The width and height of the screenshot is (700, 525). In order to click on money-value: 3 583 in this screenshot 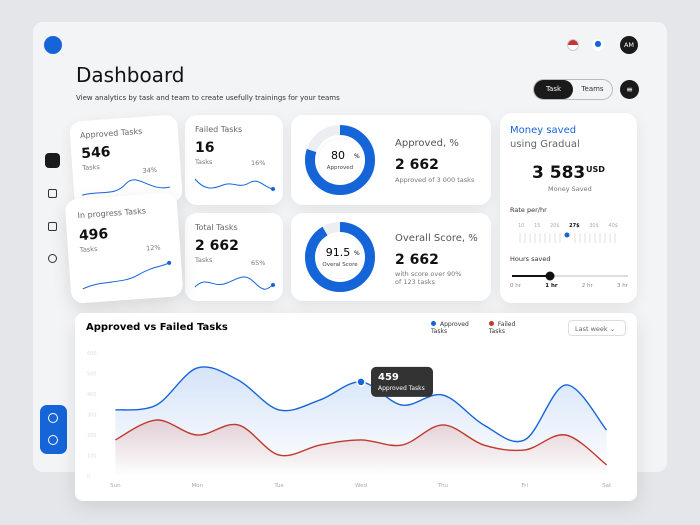, I will do `click(559, 173)`.